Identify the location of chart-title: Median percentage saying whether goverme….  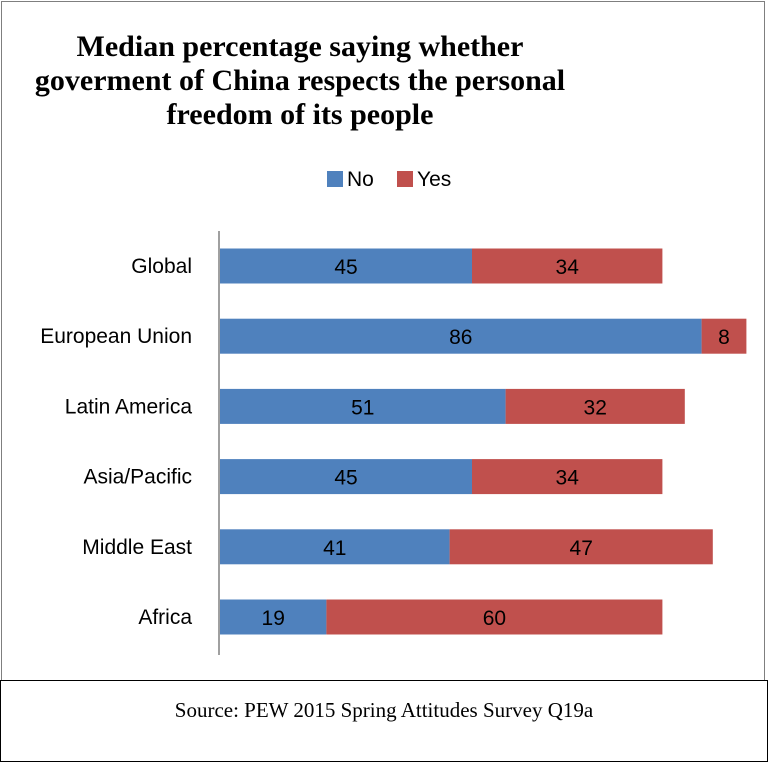
(300, 81).